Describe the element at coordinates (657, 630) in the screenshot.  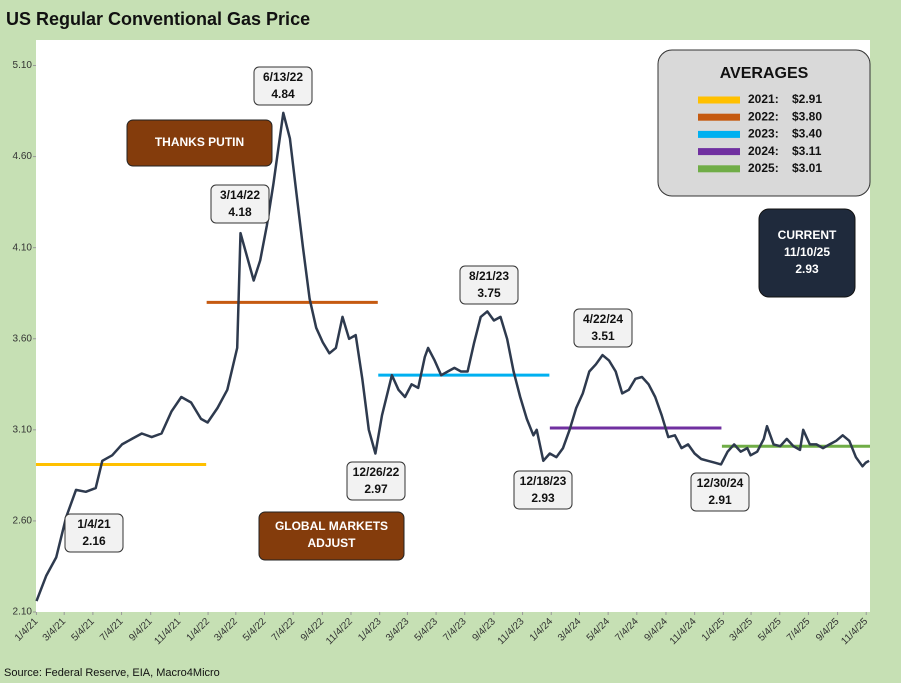
I see `x-tick-label: 9/4/24` at that location.